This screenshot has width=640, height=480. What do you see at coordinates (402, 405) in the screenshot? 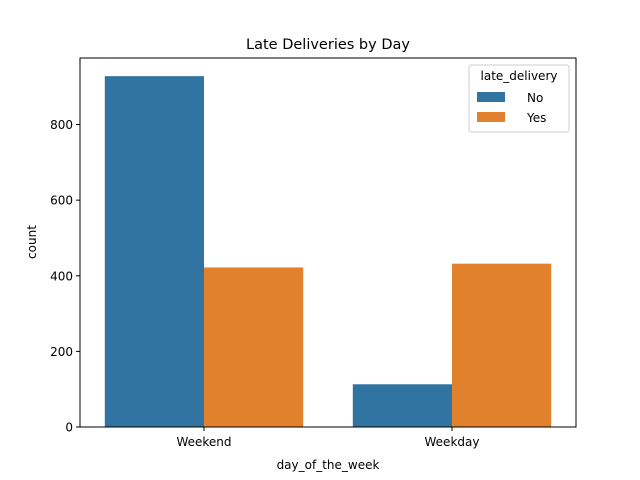
I see `bar-no-weekday` at bounding box center [402, 405].